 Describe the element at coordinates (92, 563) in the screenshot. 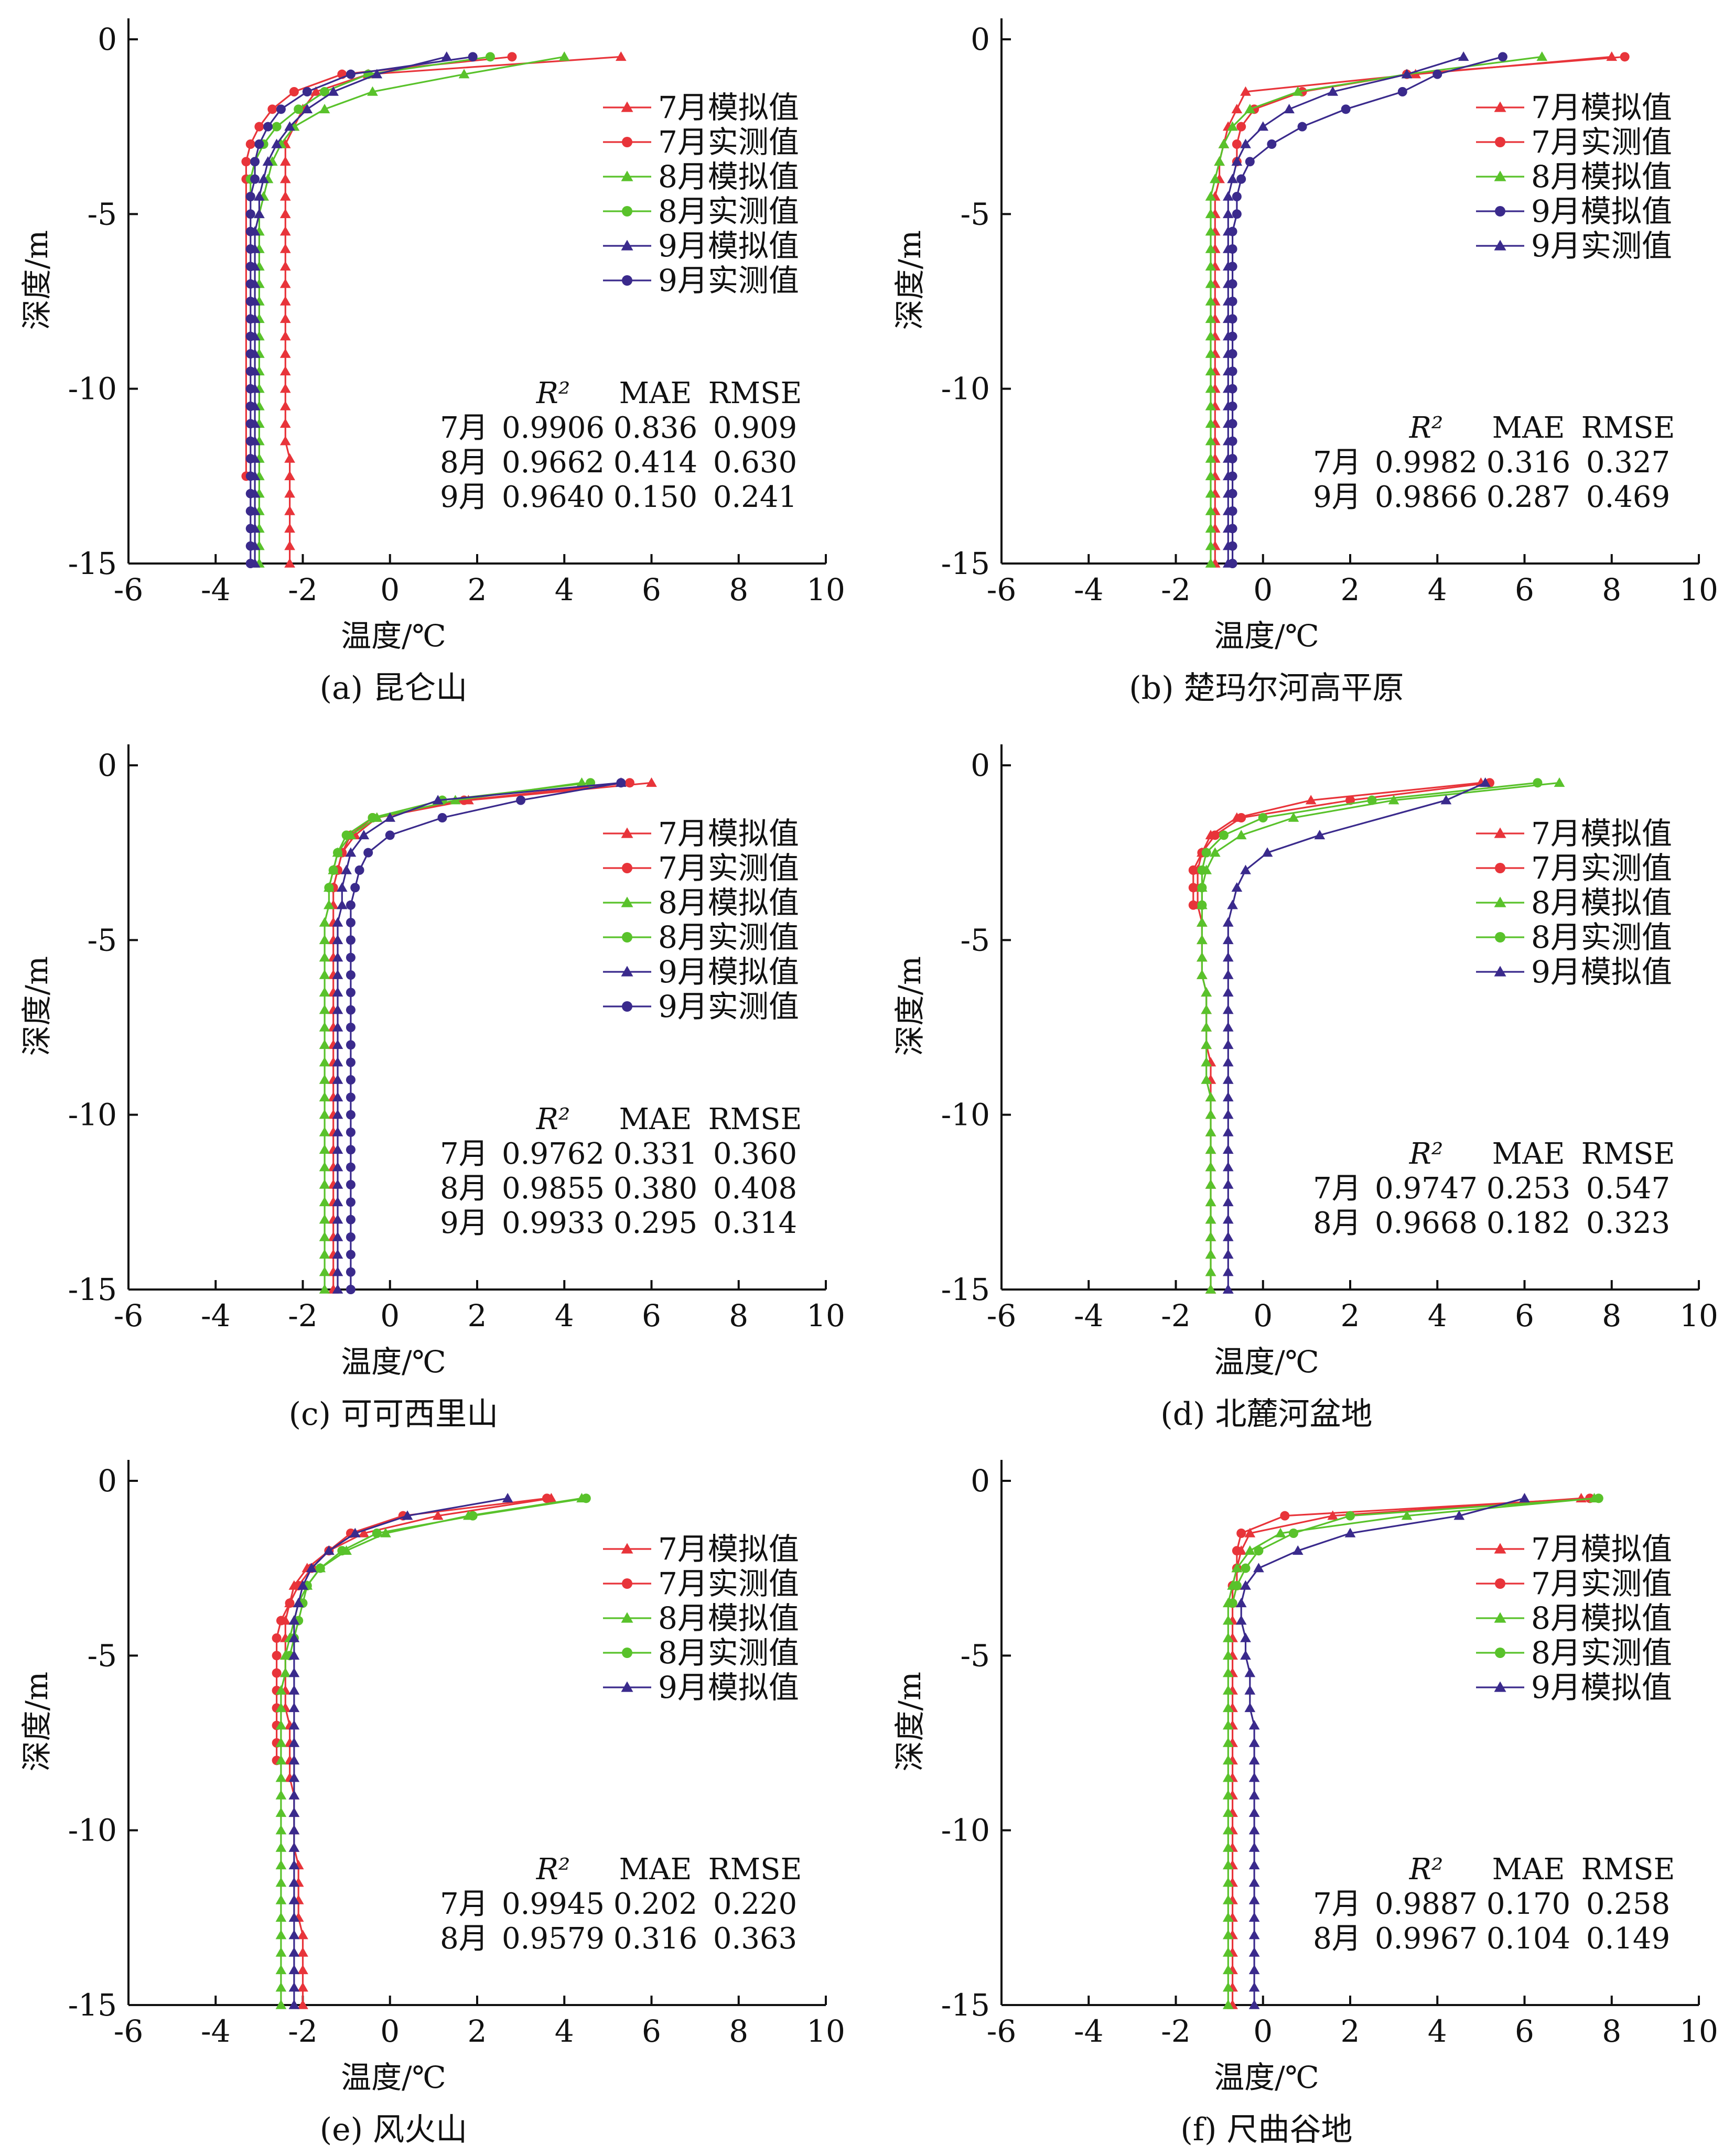

I see `y-tick-label: -15` at that location.